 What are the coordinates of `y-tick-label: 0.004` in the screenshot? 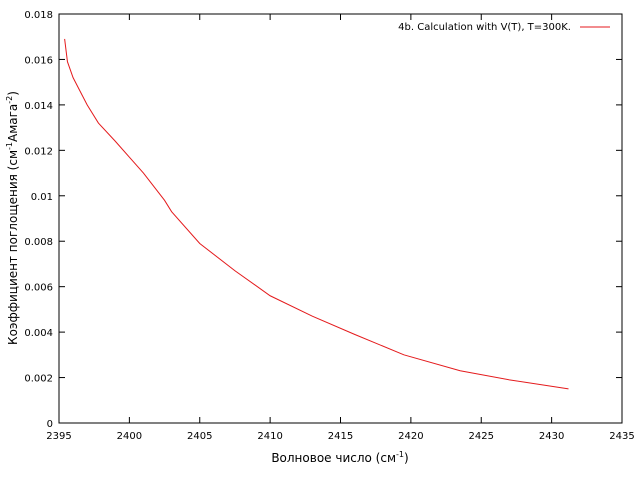 It's located at (38, 333).